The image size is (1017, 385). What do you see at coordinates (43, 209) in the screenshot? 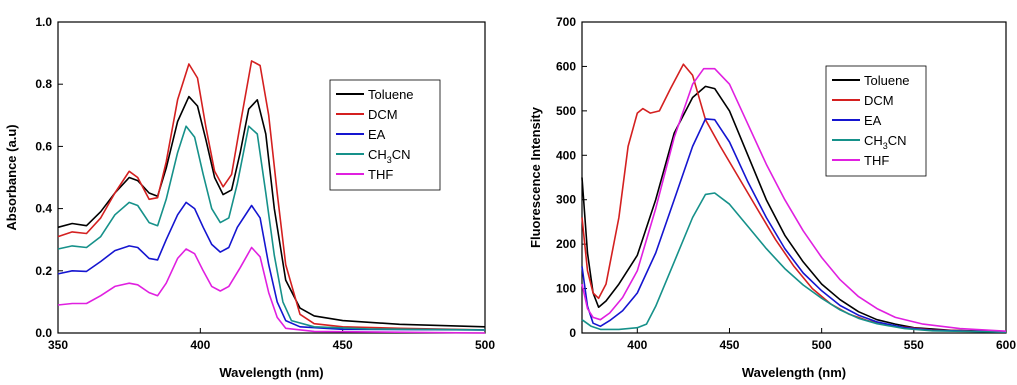
I see `absorbance-y-tick-label: 0.4` at bounding box center [43, 209].